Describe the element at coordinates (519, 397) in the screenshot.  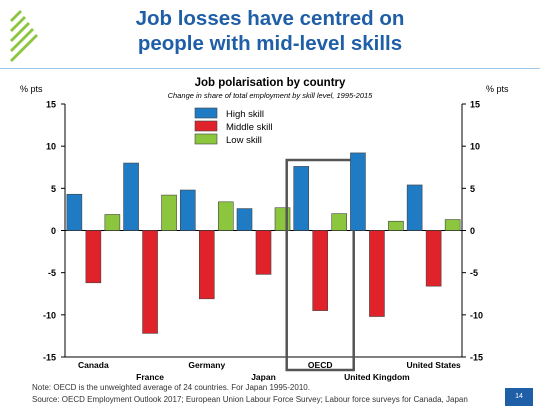
I see `page-number: 14` at that location.